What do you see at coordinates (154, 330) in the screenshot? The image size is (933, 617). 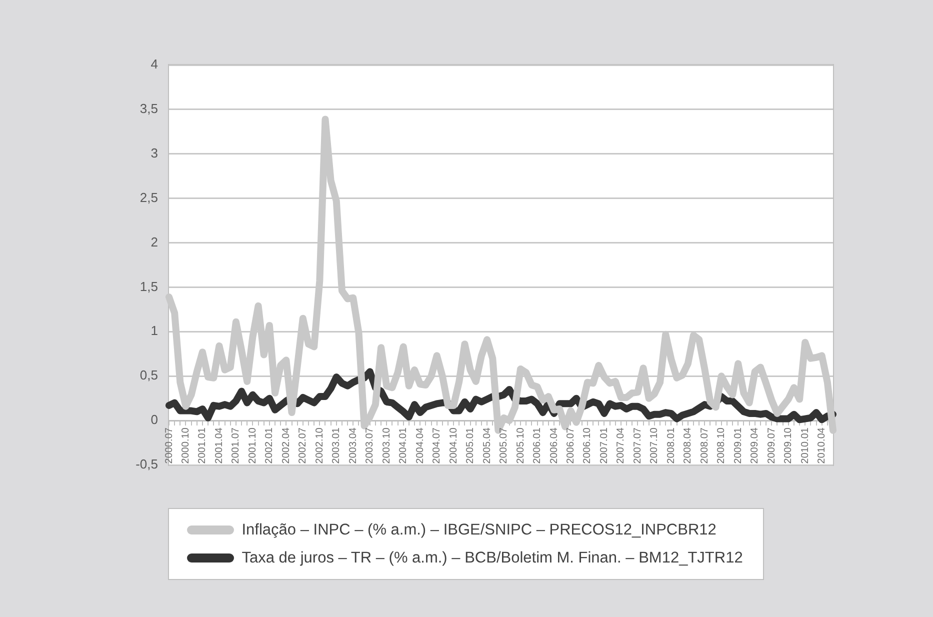 I see `y-tick-label: 1` at bounding box center [154, 330].